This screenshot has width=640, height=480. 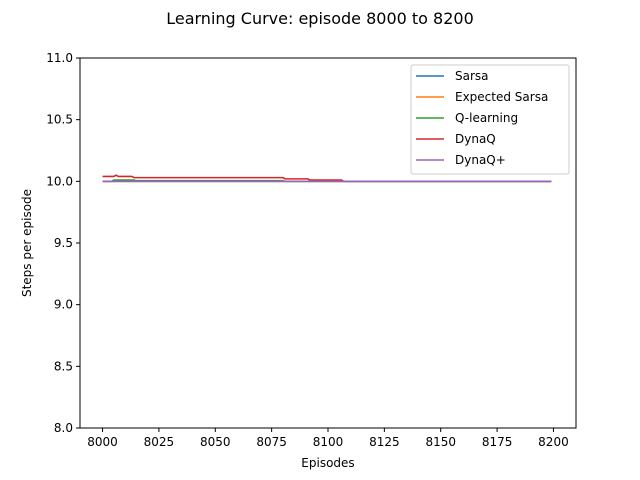 I want to click on y-tick-label: 9.5, so click(x=63, y=243).